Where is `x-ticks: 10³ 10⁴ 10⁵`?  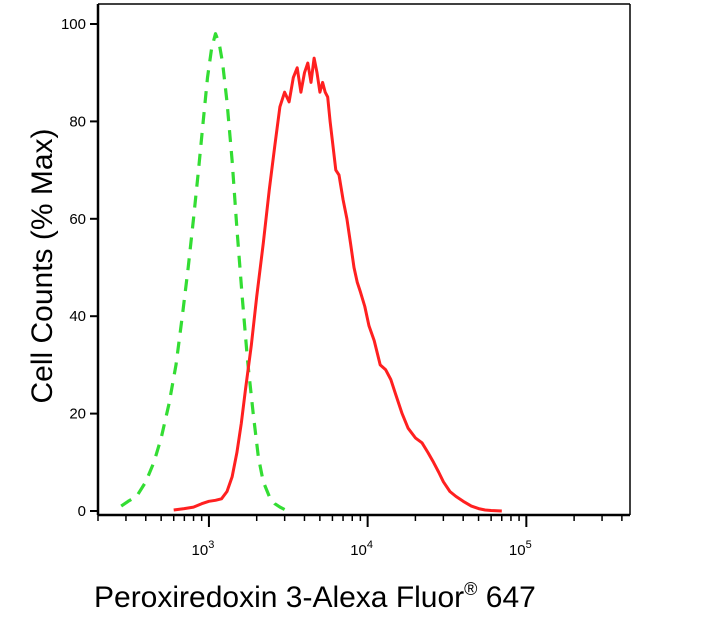
x-ticks: 10³ 10⁴ 10⁵ is located at coordinates (360, 537).